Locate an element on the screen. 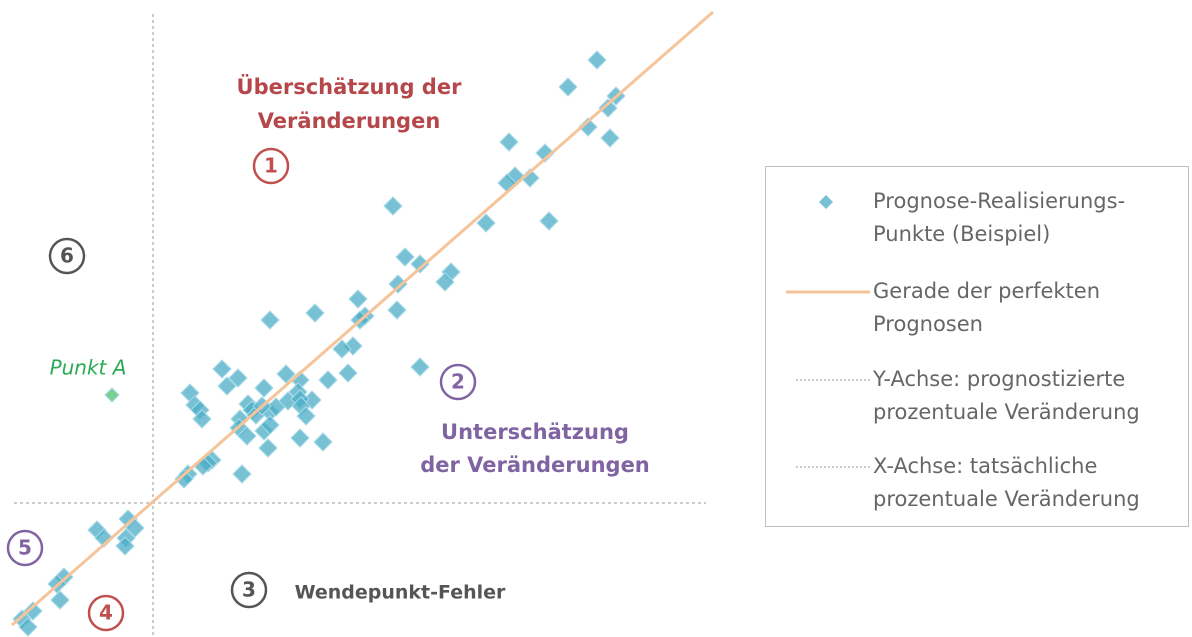  number-label: 1 is located at coordinates (271, 166).